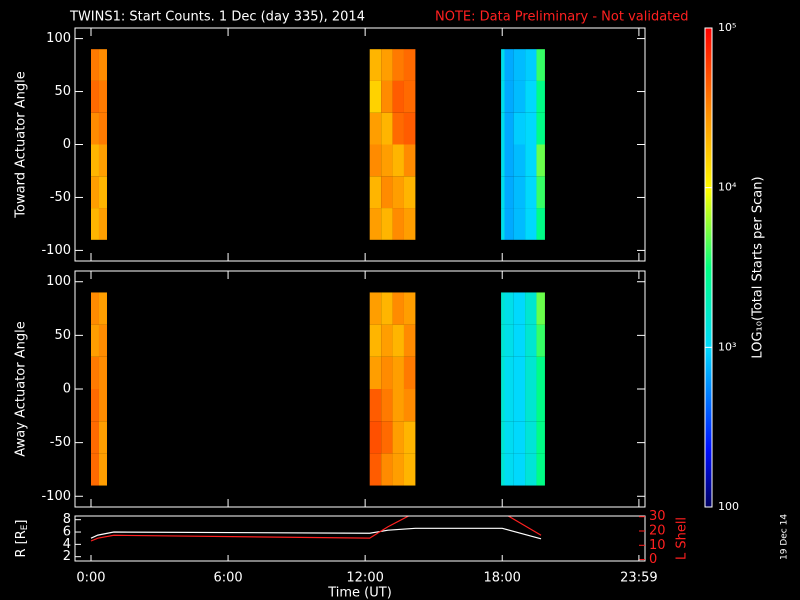 The width and height of the screenshot is (800, 600). I want to click on y-axis-label-part: R [R, so click(21, 543).